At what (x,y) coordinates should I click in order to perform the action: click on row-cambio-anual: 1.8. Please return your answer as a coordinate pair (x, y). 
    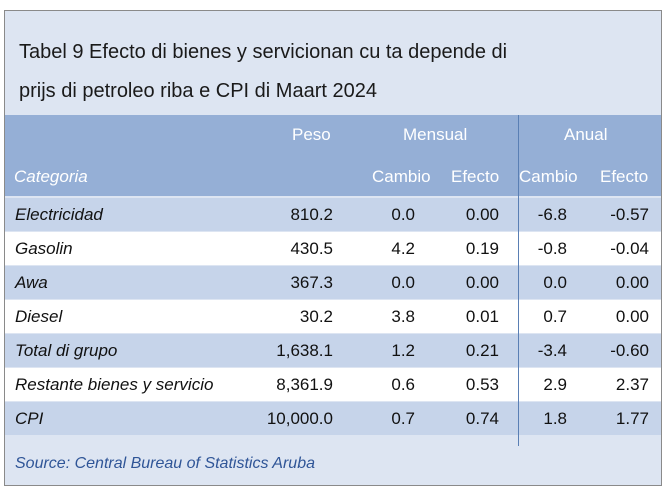
    Looking at the image, I should click on (555, 418).